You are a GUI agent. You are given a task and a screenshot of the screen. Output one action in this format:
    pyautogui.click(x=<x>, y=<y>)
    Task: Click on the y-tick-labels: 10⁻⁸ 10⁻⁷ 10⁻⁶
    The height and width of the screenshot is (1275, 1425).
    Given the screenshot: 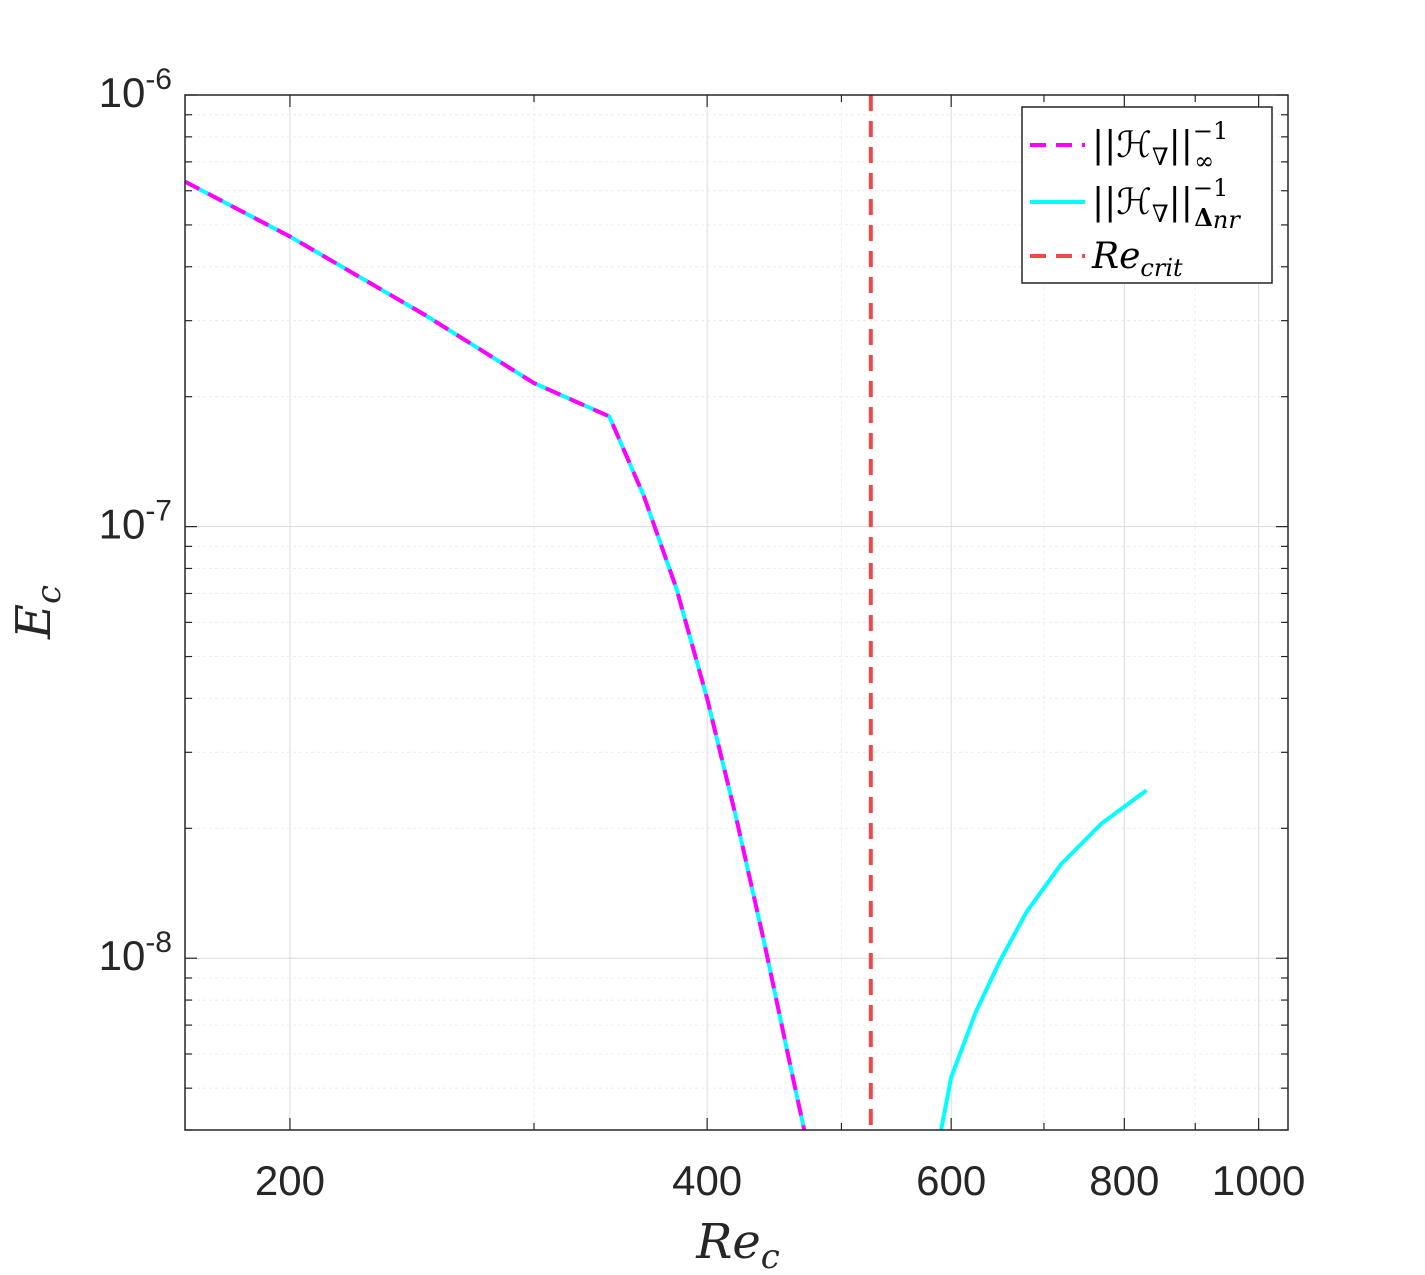 What is the action you would take?
    pyautogui.click(x=135, y=521)
    